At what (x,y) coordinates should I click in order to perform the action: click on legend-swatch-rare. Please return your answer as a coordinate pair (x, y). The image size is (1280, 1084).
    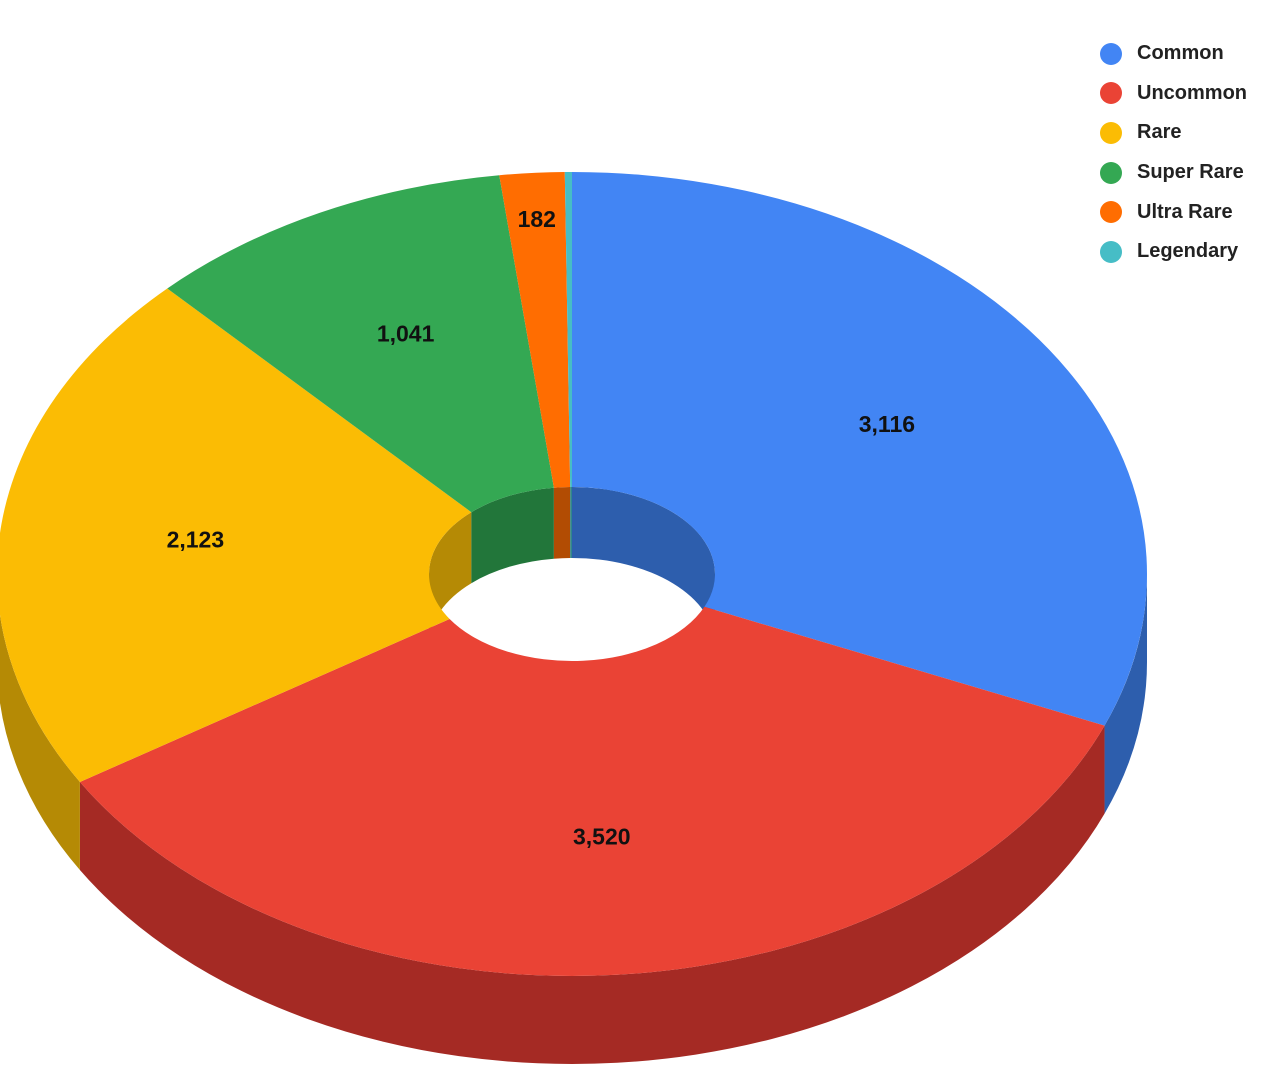
    Looking at the image, I should click on (1111, 132).